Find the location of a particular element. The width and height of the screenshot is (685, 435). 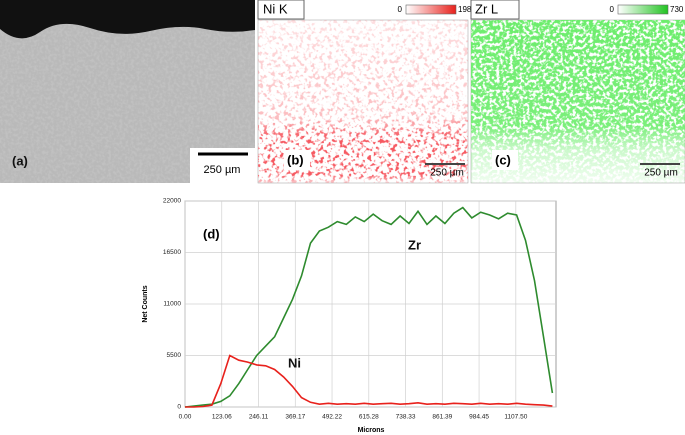

x-tick-label: 369.17 is located at coordinates (295, 417).